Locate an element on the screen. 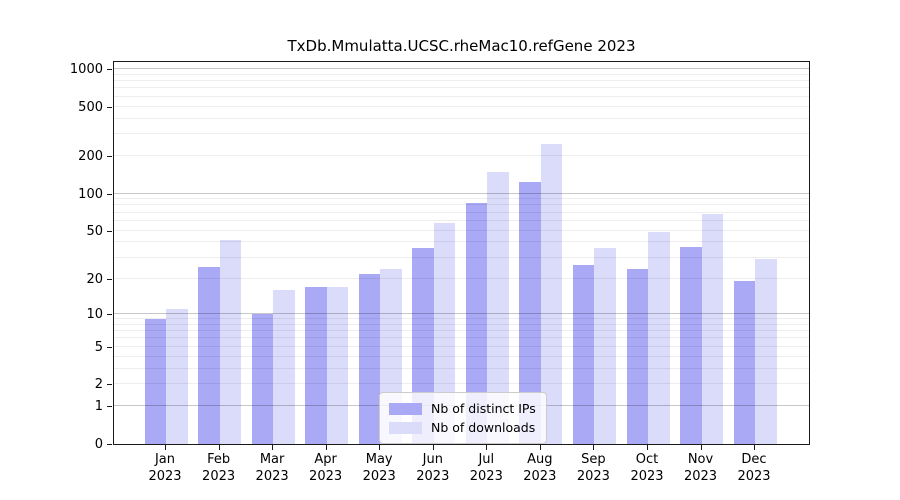  x-tick-month: Jun is located at coordinates (432, 459).